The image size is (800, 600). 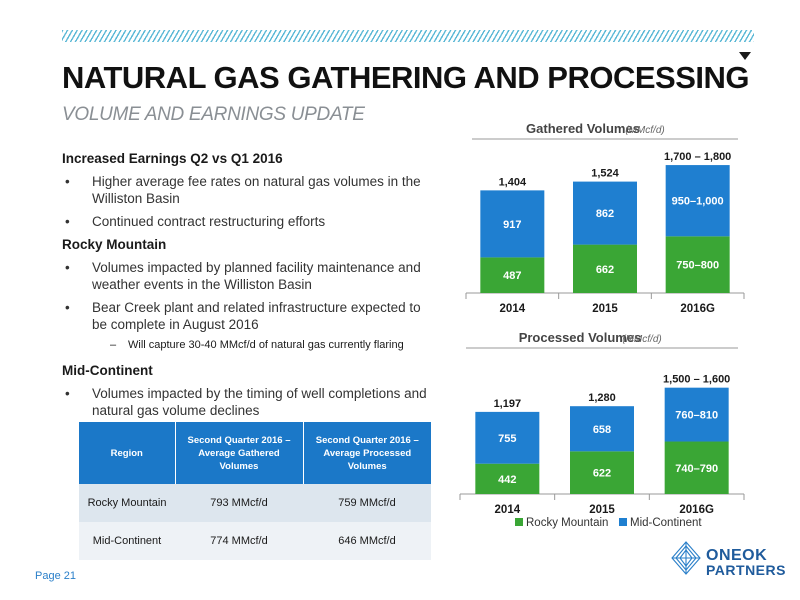 I want to click on legend-label: Rocky Mountain, so click(x=567, y=523).